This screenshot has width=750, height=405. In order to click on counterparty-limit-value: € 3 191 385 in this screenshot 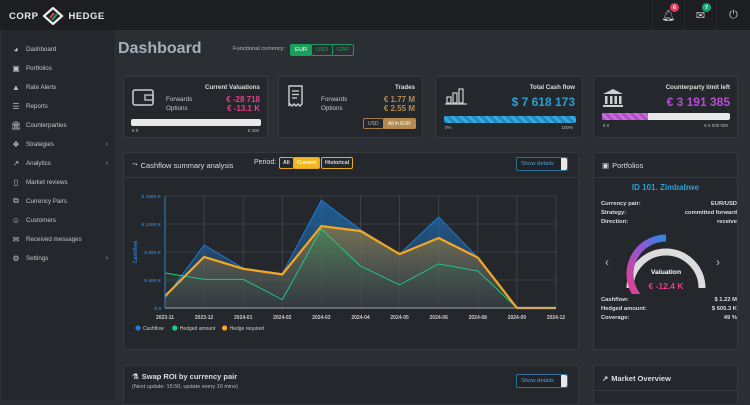, I will do `click(698, 102)`.